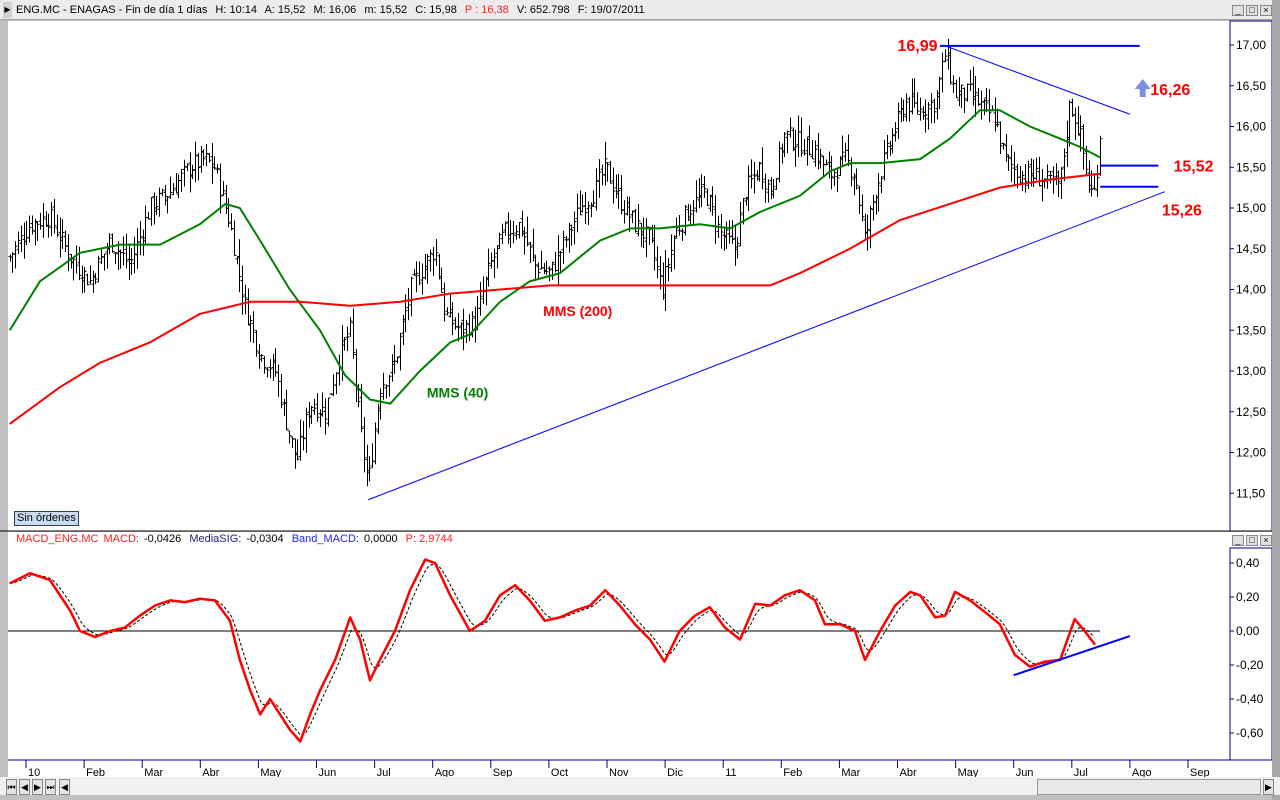 This screenshot has height=800, width=1280. What do you see at coordinates (918, 46) in the screenshot?
I see `annotation-label: 16,99` at bounding box center [918, 46].